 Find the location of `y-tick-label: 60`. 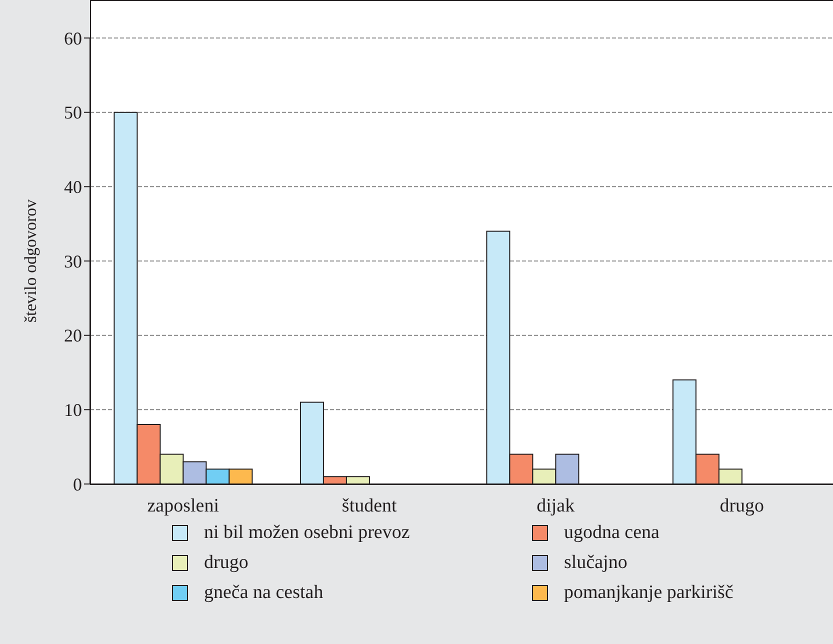

y-tick-label: 60 is located at coordinates (73, 38).